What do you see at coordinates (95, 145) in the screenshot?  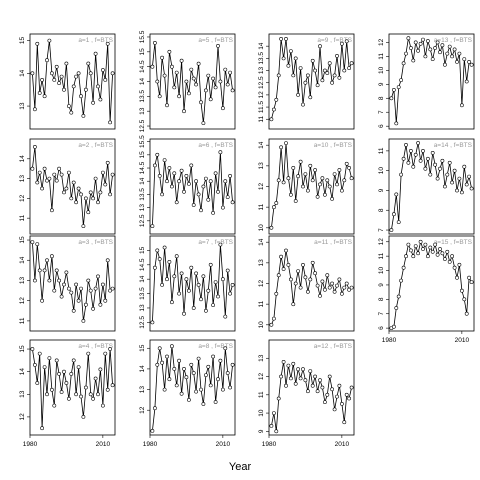 I see `panel-title: a=2 , f=BTS` at bounding box center [95, 145].